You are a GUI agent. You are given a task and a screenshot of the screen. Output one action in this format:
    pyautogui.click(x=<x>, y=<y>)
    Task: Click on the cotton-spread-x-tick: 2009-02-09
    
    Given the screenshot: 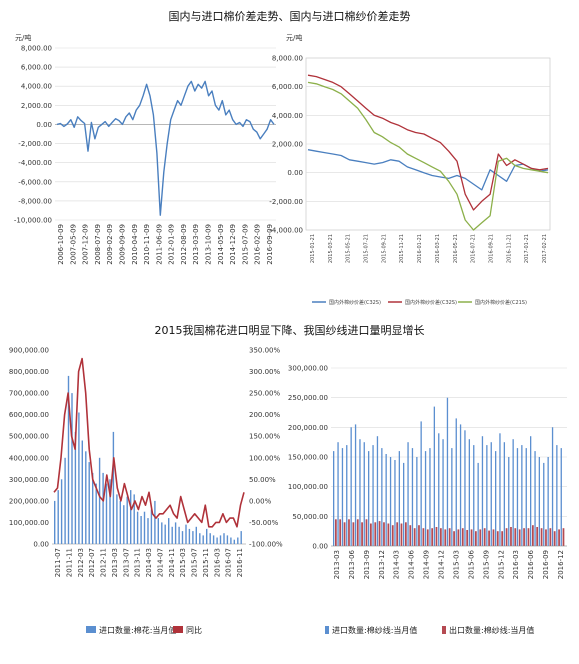 What is the action you would take?
    pyautogui.click(x=110, y=244)
    